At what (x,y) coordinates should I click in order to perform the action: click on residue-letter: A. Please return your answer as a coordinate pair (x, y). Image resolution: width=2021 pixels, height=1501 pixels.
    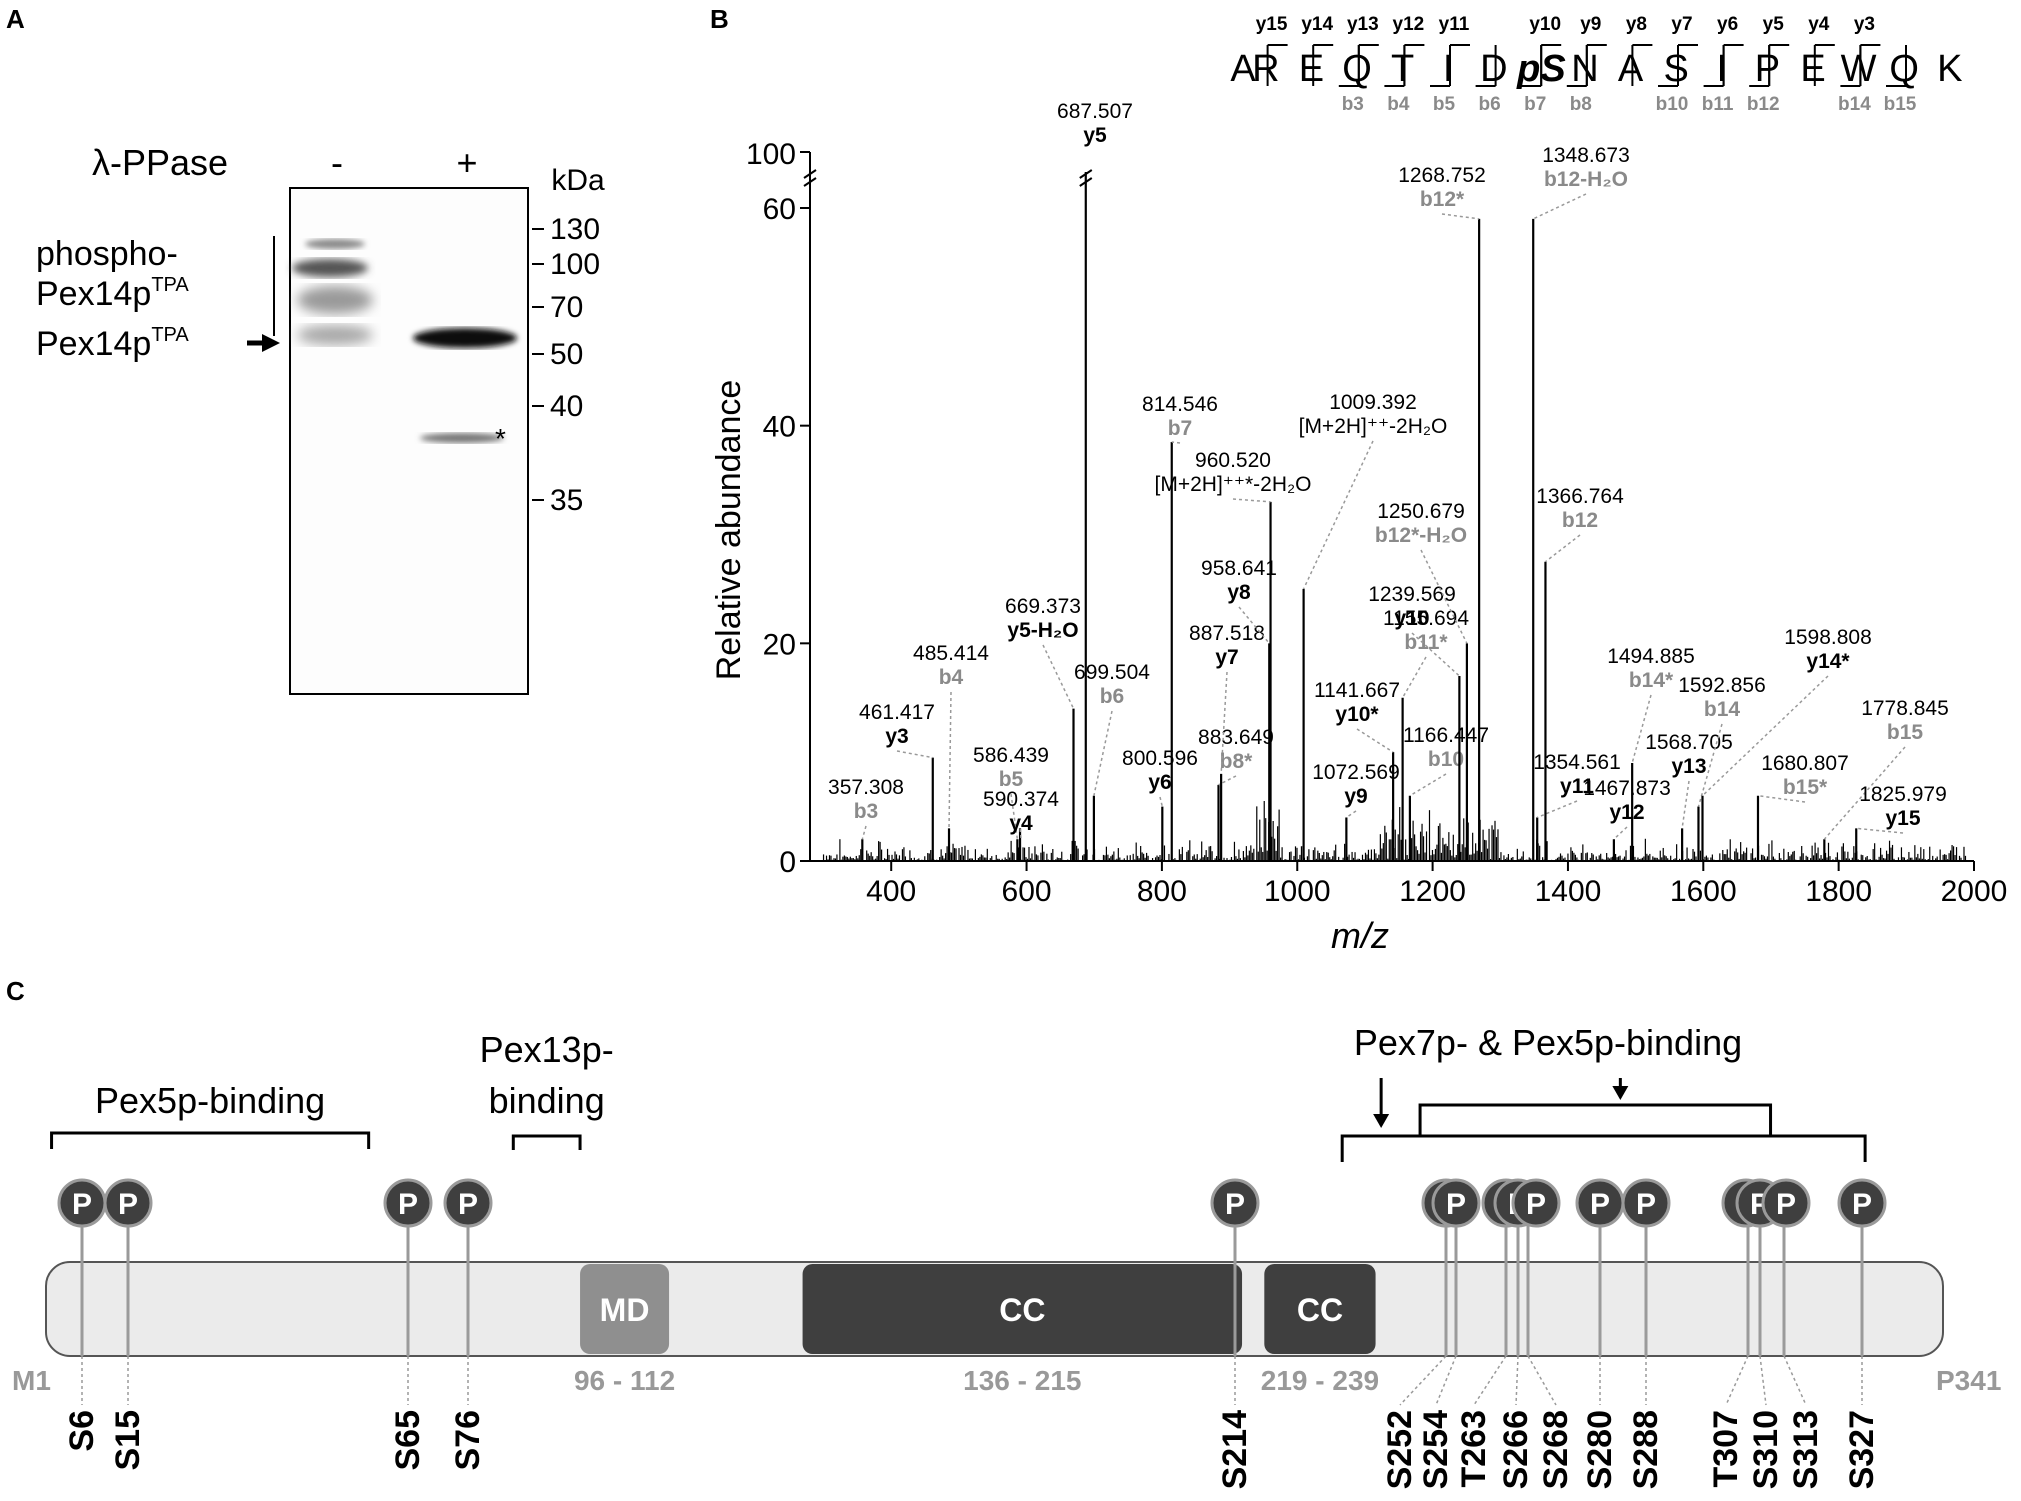
    Looking at the image, I should click on (1631, 69).